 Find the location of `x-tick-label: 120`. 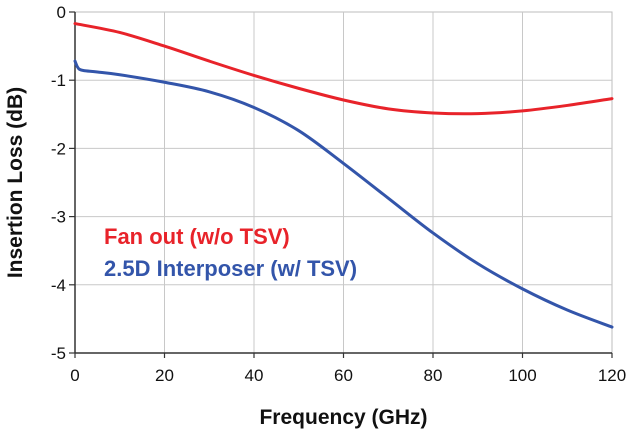

x-tick-label: 120 is located at coordinates (612, 375).